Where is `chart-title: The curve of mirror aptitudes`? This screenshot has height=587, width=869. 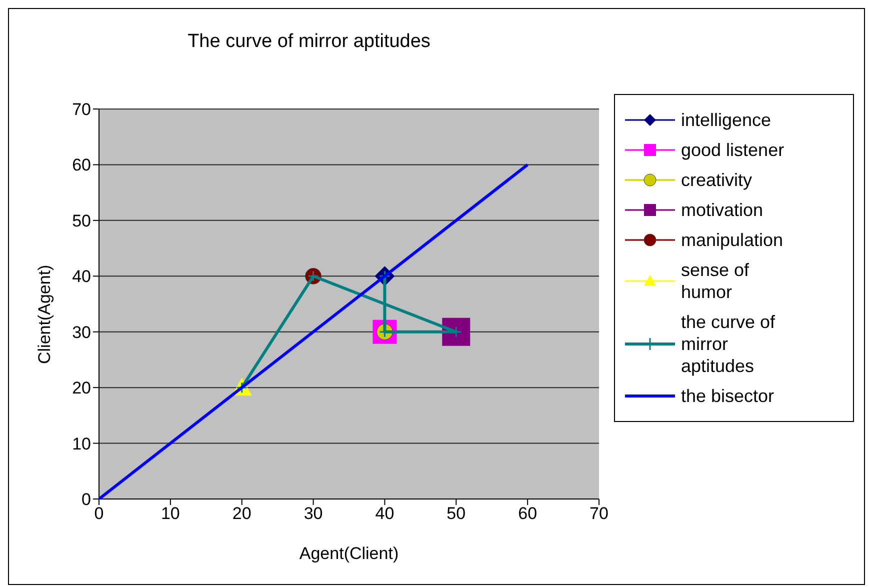
chart-title: The curve of mirror aptitudes is located at coordinates (309, 42).